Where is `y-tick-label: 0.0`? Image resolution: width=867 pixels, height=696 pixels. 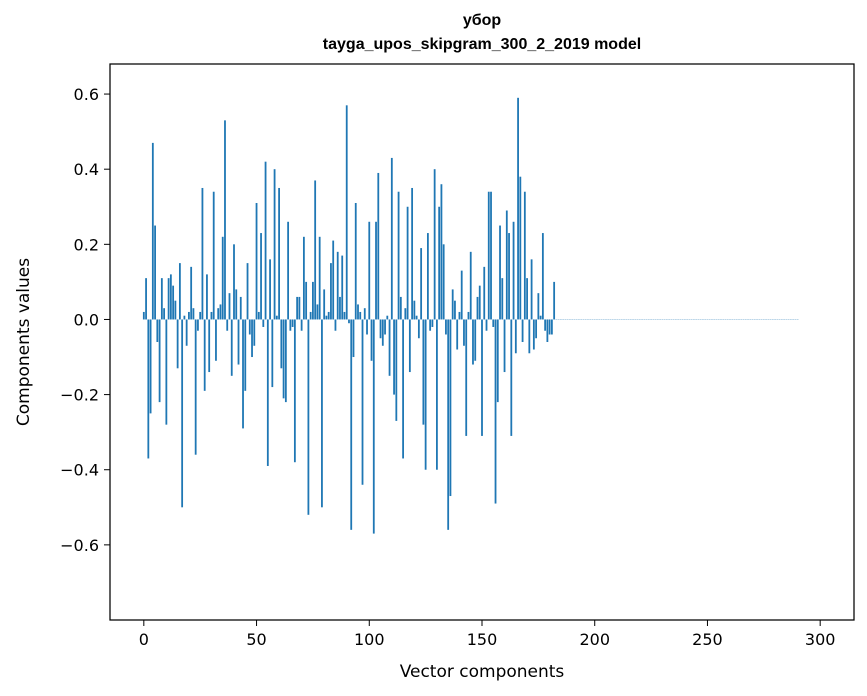 y-tick-label: 0.0 is located at coordinates (86, 319).